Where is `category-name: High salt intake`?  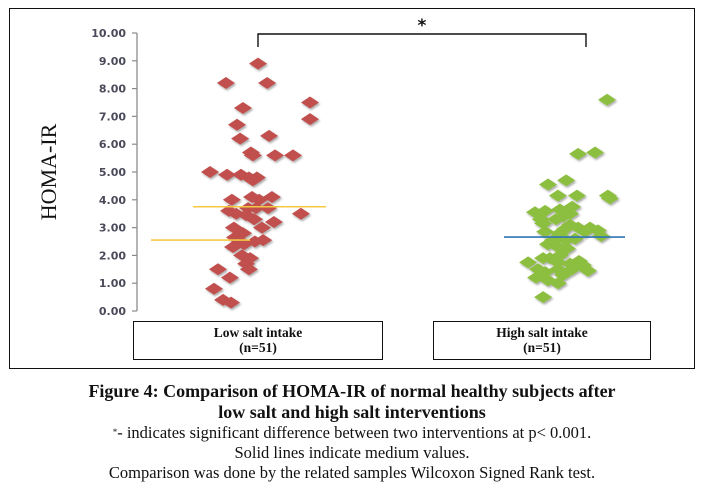 category-name: High salt intake is located at coordinates (542, 332).